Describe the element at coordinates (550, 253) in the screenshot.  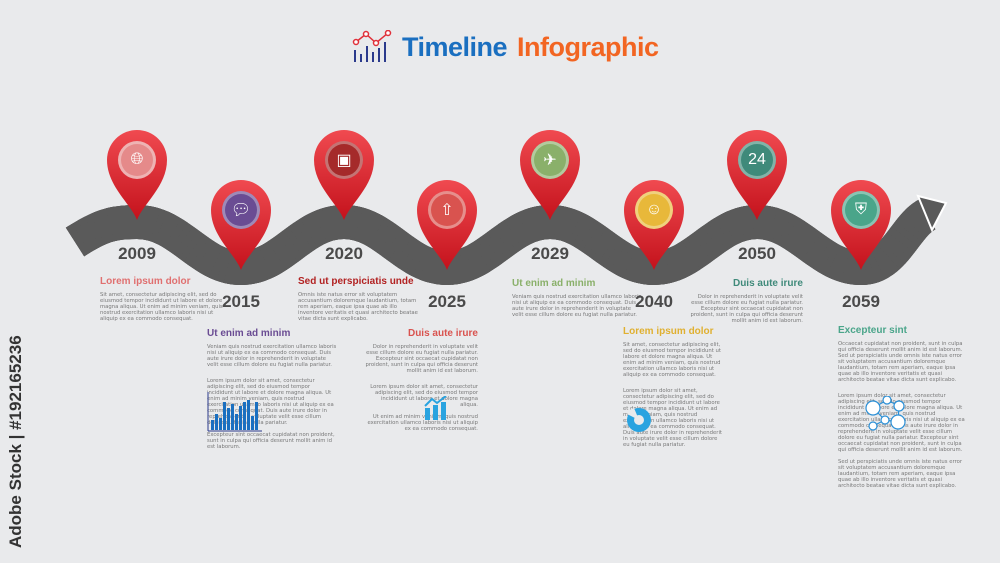
I see `year-label: 2029` at that location.